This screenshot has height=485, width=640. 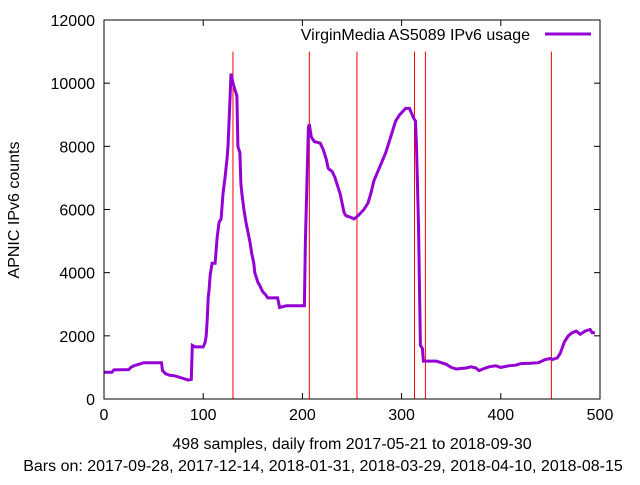 What do you see at coordinates (600, 415) in the screenshot?
I see `x-tick-label: 500` at bounding box center [600, 415].